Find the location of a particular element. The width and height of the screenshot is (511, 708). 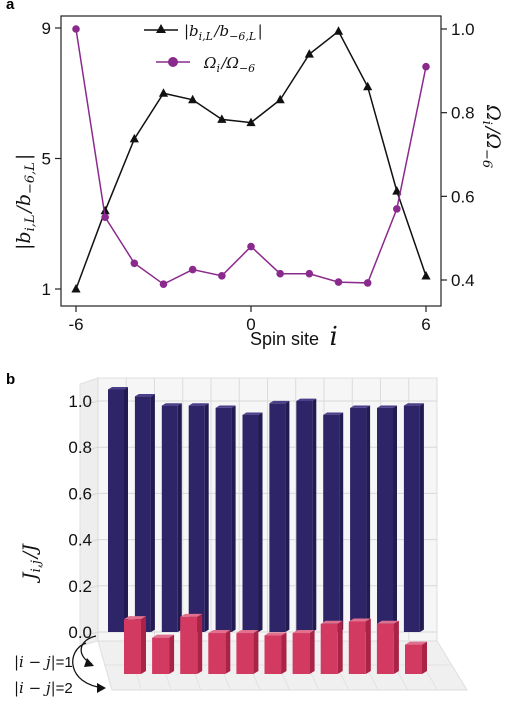

series-next-nearest-neighbor is located at coordinates (275, 643).